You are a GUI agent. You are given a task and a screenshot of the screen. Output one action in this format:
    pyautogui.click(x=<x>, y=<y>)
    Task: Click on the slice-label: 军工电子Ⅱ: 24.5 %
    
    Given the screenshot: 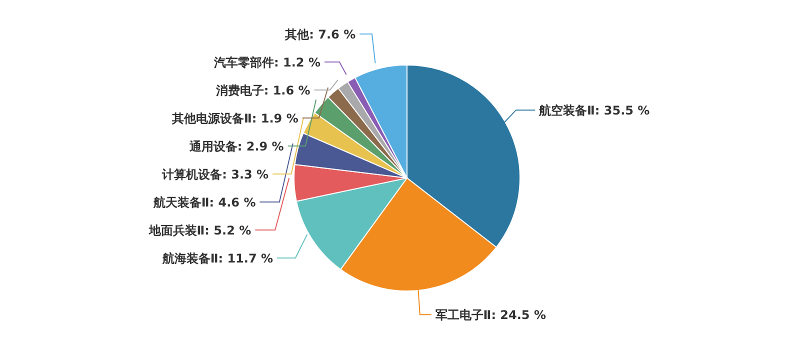 What is the action you would take?
    pyautogui.click(x=490, y=315)
    